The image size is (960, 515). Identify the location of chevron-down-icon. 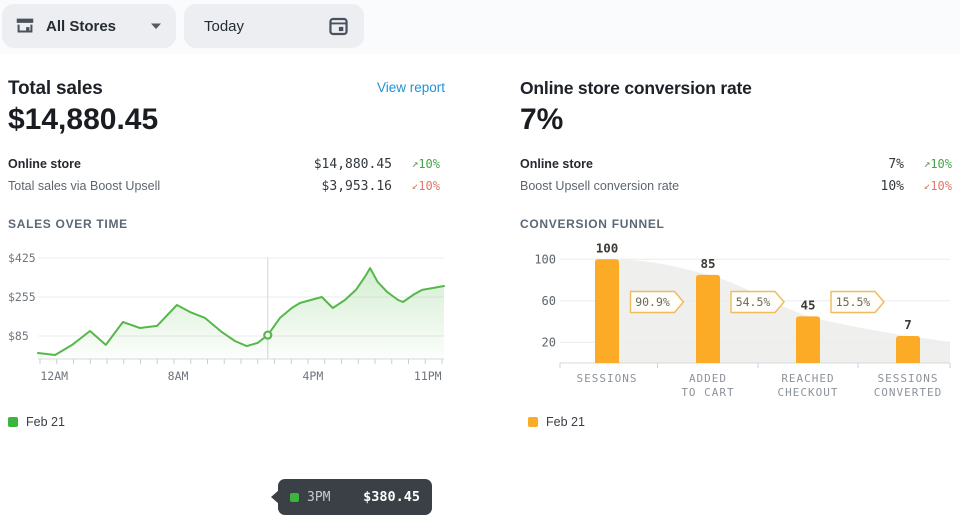
(156, 26).